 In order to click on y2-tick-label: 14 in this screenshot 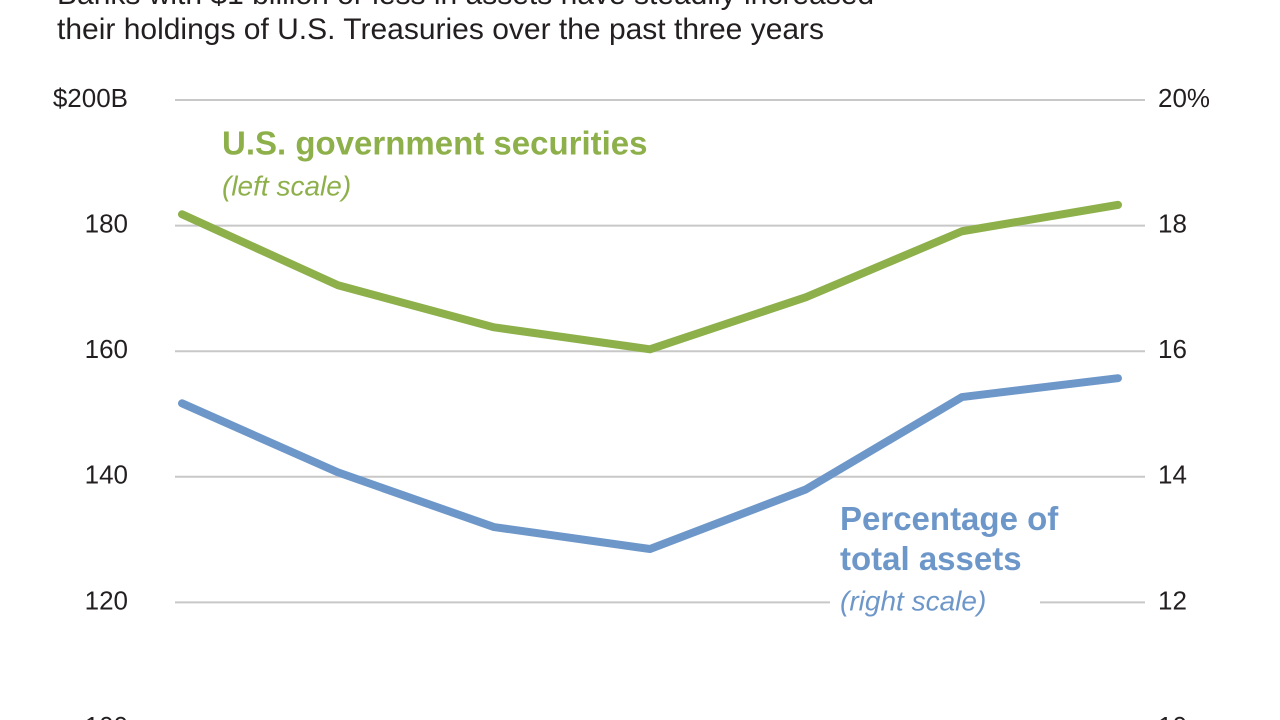, I will do `click(1172, 475)`.